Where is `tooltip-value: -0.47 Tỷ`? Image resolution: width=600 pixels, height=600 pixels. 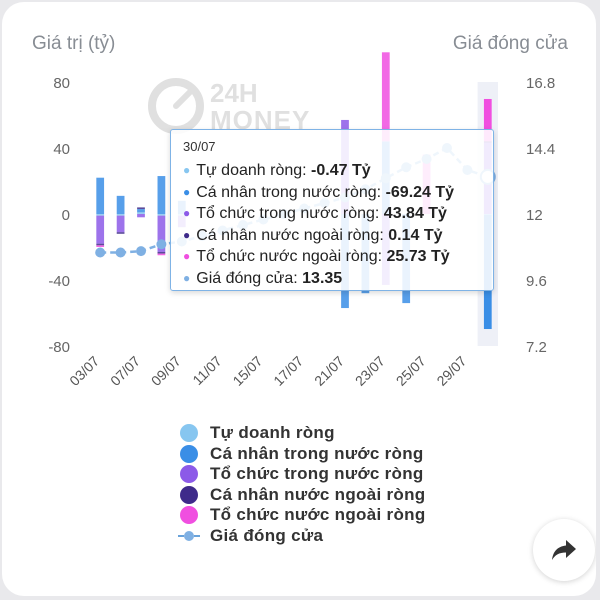
tooltip-value: -0.47 Tỷ is located at coordinates (341, 170).